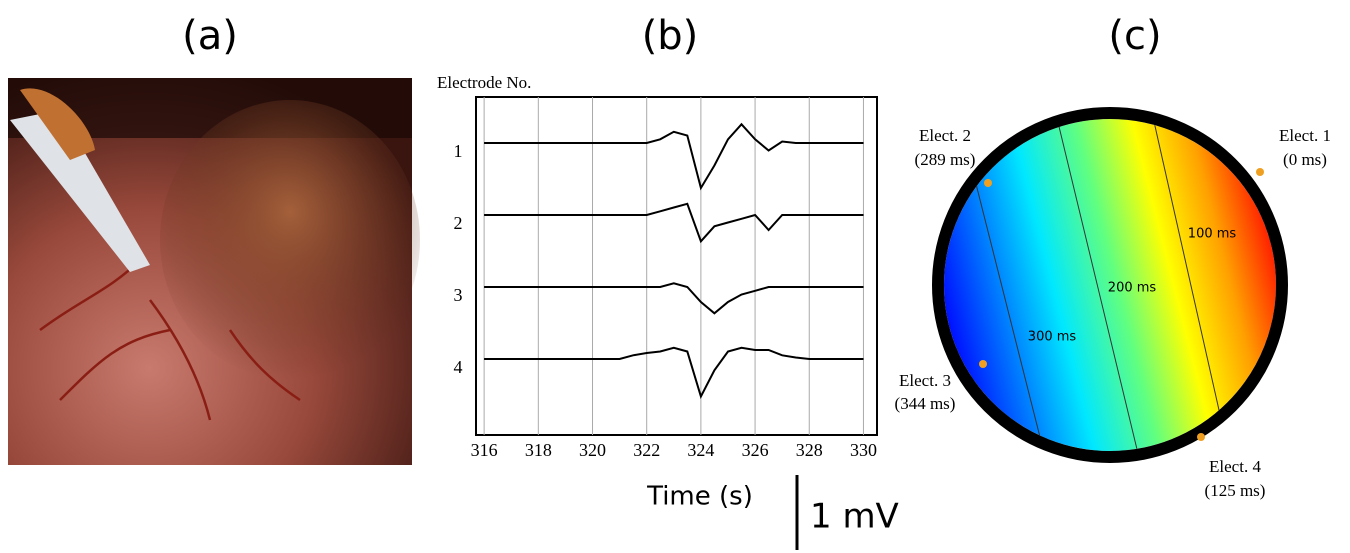 Image resolution: width=1350 pixels, height=553 pixels. What do you see at coordinates (863, 450) in the screenshot?
I see `x-tick-label: 330` at bounding box center [863, 450].